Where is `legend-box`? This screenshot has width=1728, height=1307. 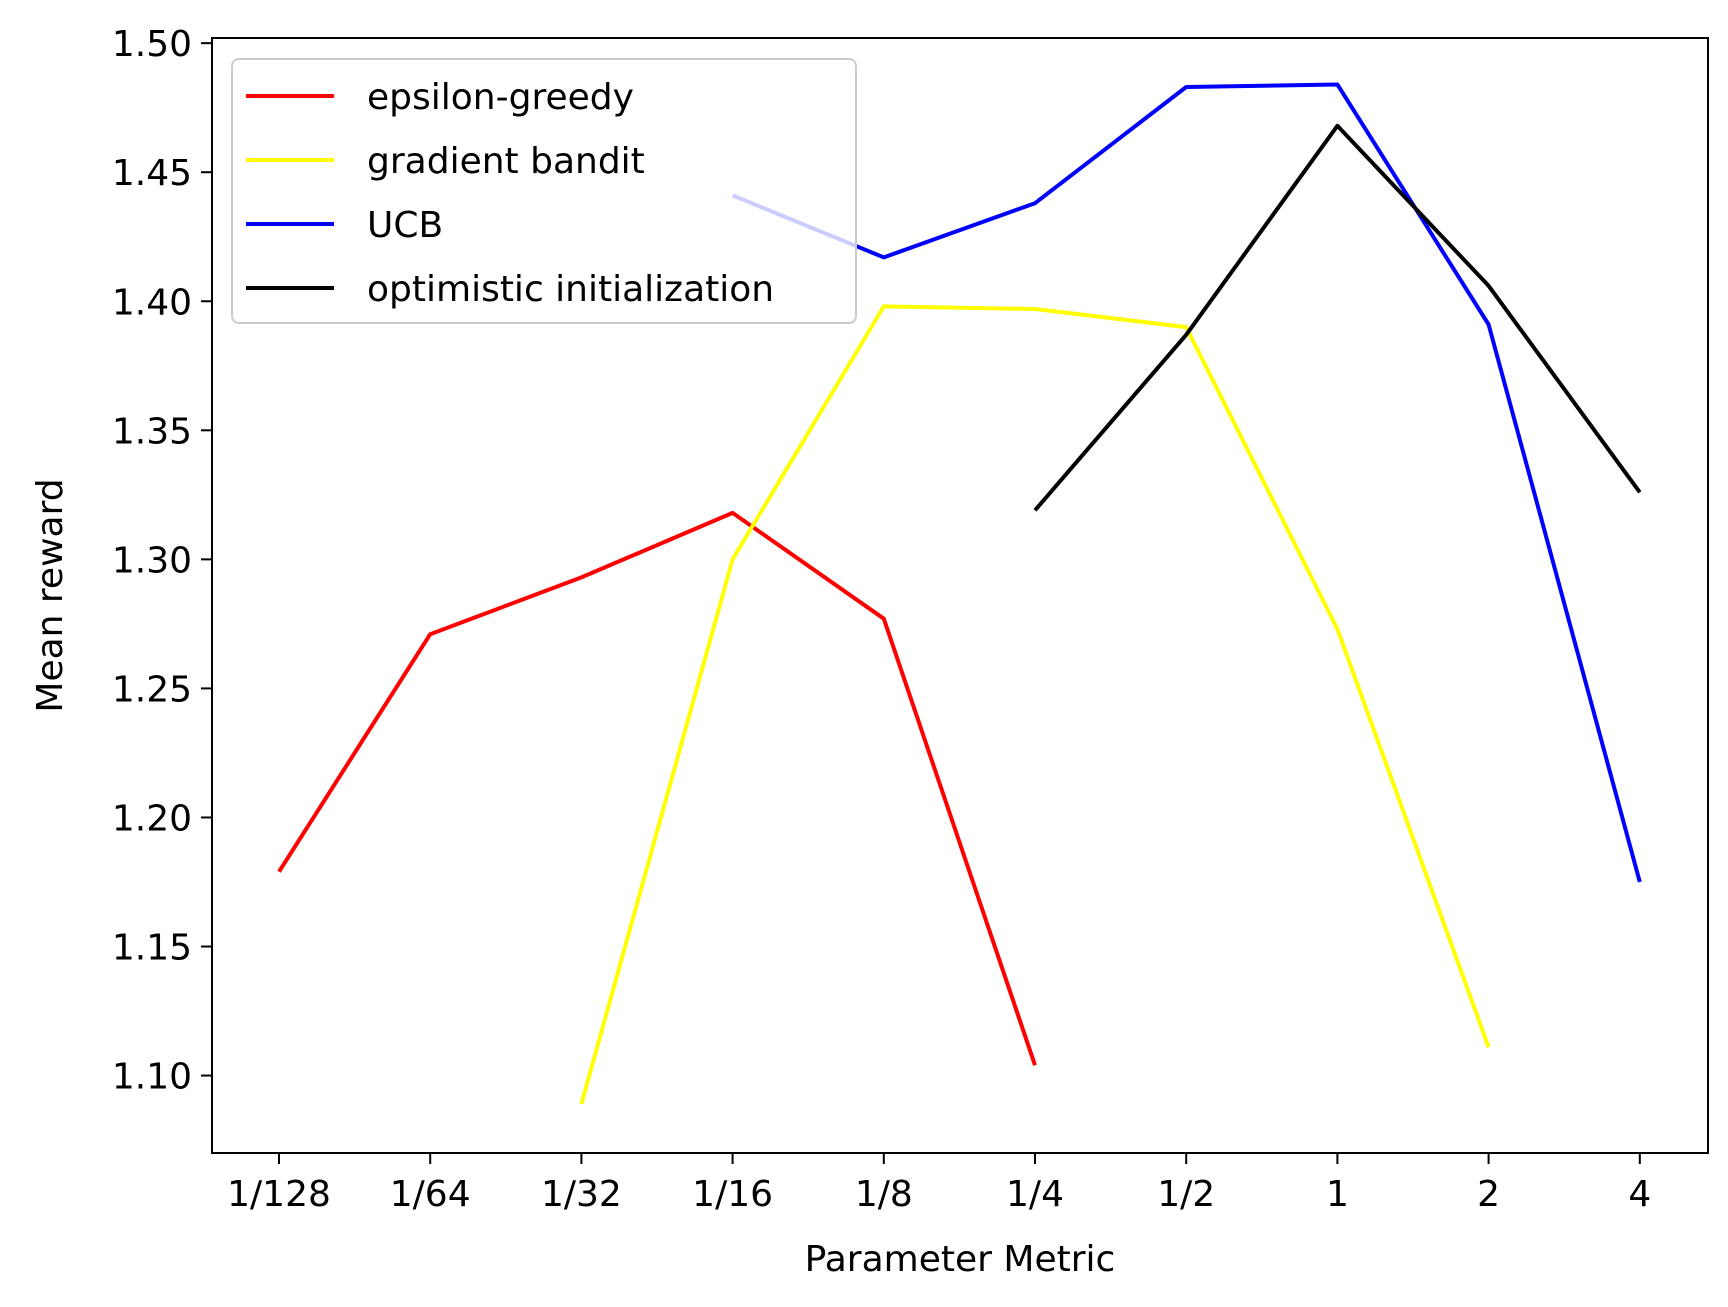
legend-box is located at coordinates (544, 191).